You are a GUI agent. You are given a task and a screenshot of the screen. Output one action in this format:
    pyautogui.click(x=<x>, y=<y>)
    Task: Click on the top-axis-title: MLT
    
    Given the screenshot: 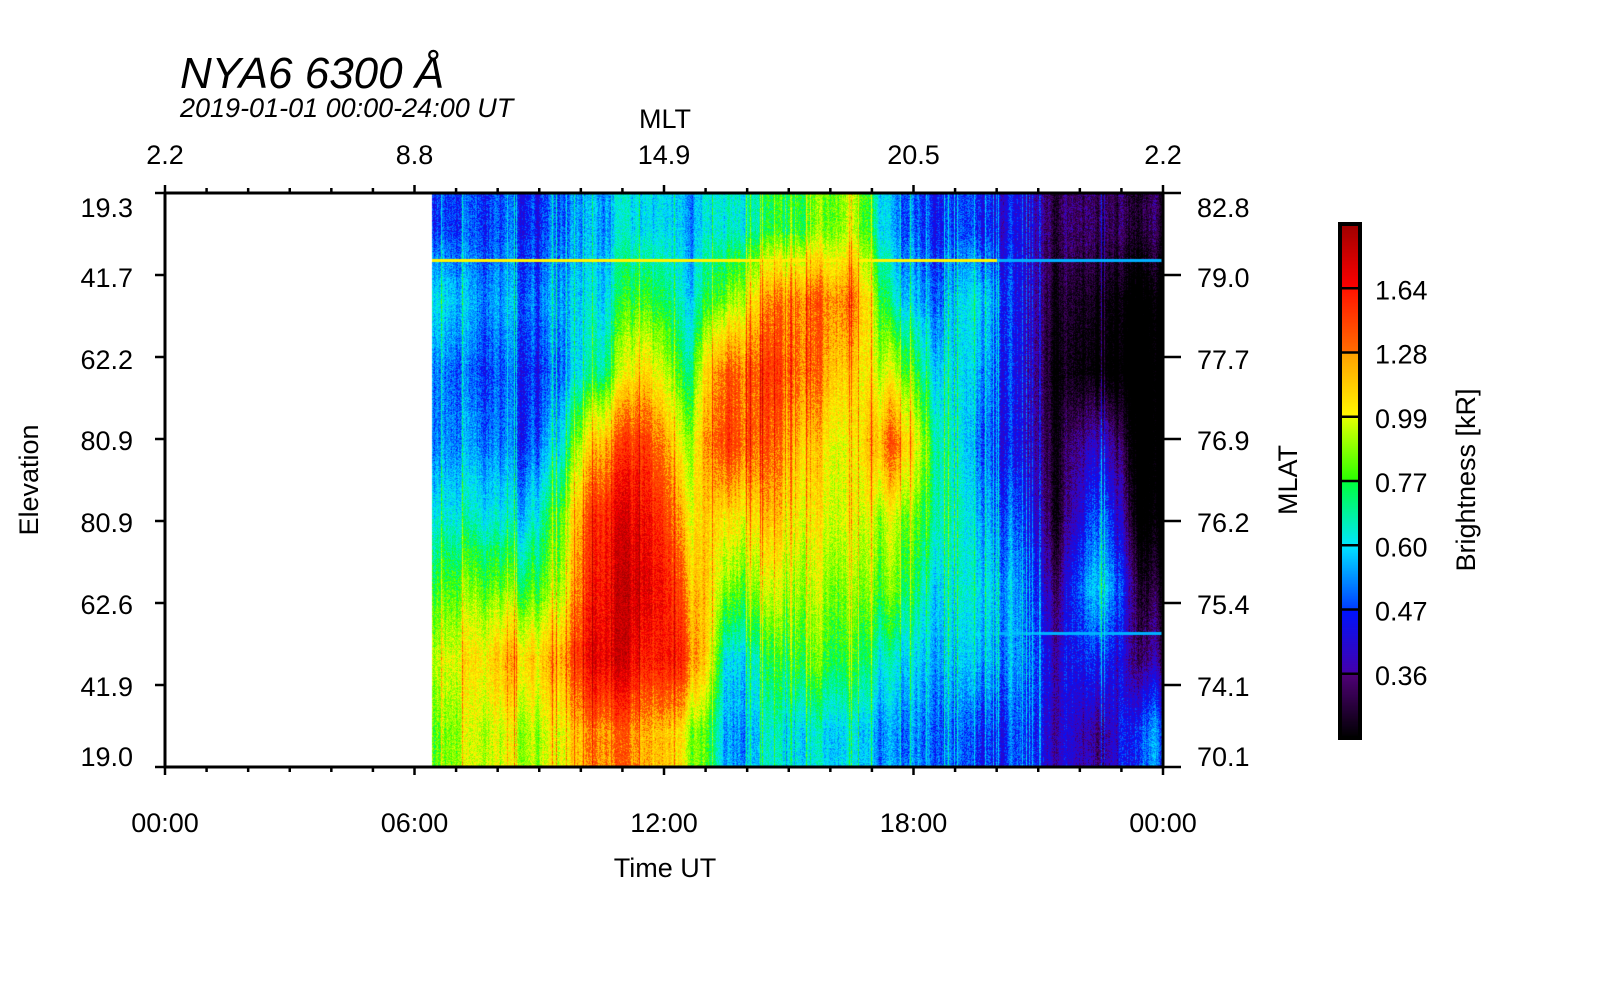 What is the action you would take?
    pyautogui.click(x=665, y=119)
    